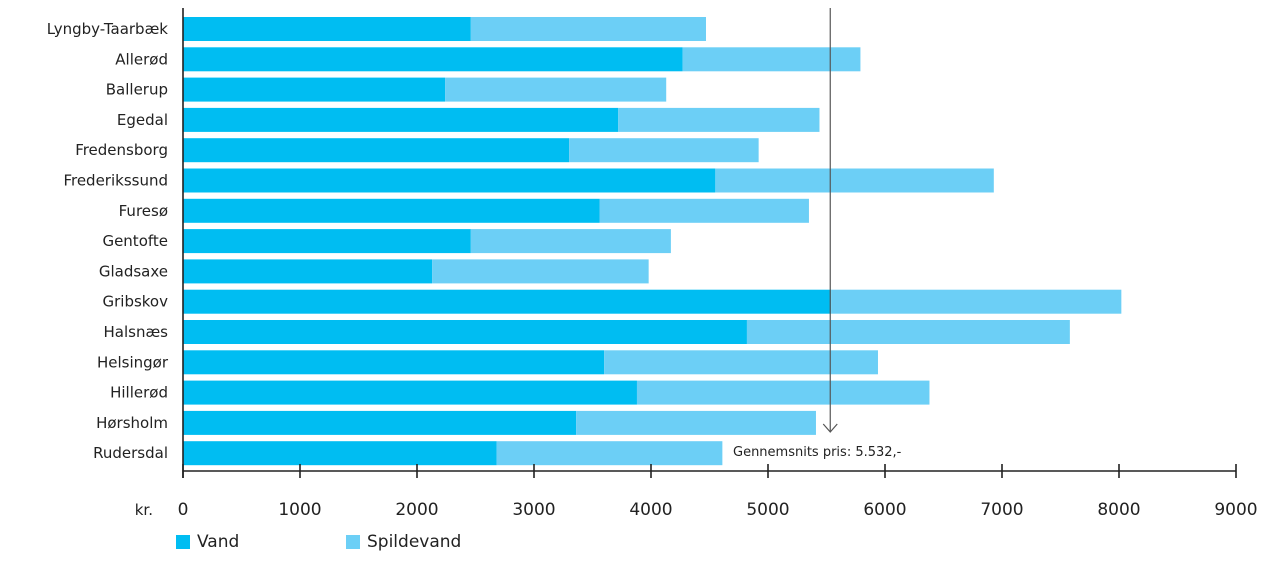 The width and height of the screenshot is (1274, 581). I want to click on category-label: Allerød, so click(141, 59).